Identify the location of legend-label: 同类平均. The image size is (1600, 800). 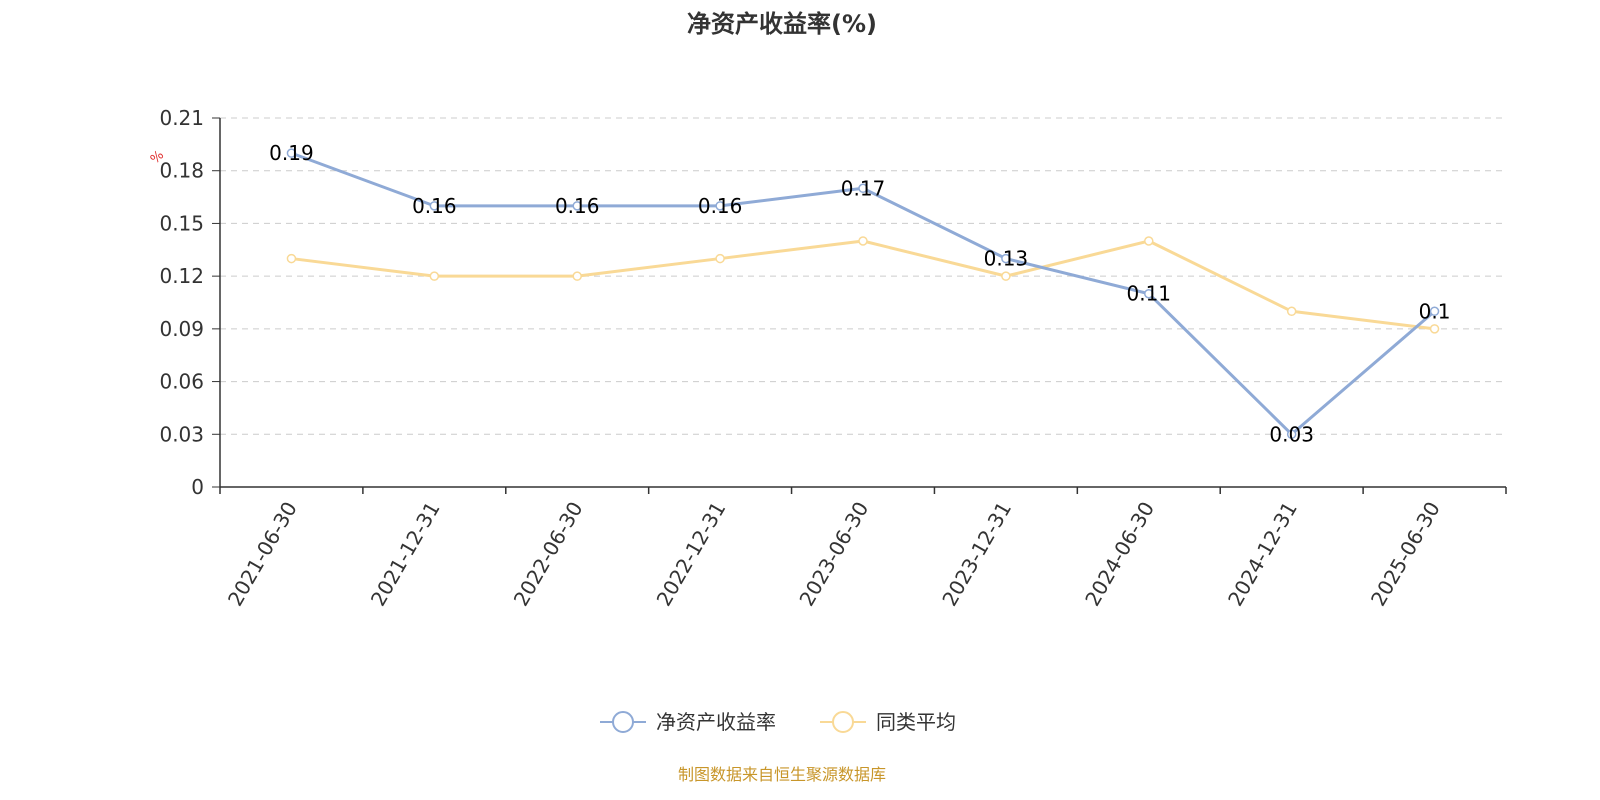
(916, 722).